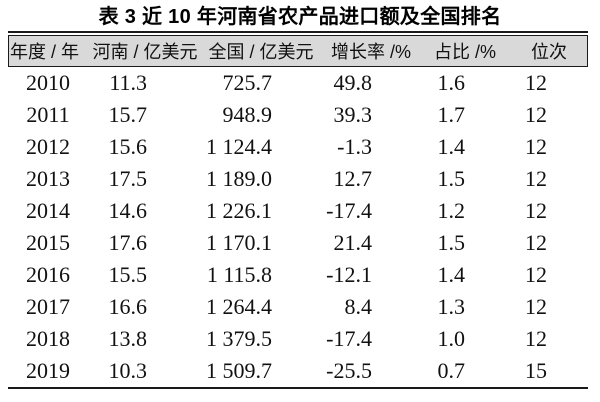 This screenshot has width=600, height=402. I want to click on table-cell: 15.5, so click(128, 274).